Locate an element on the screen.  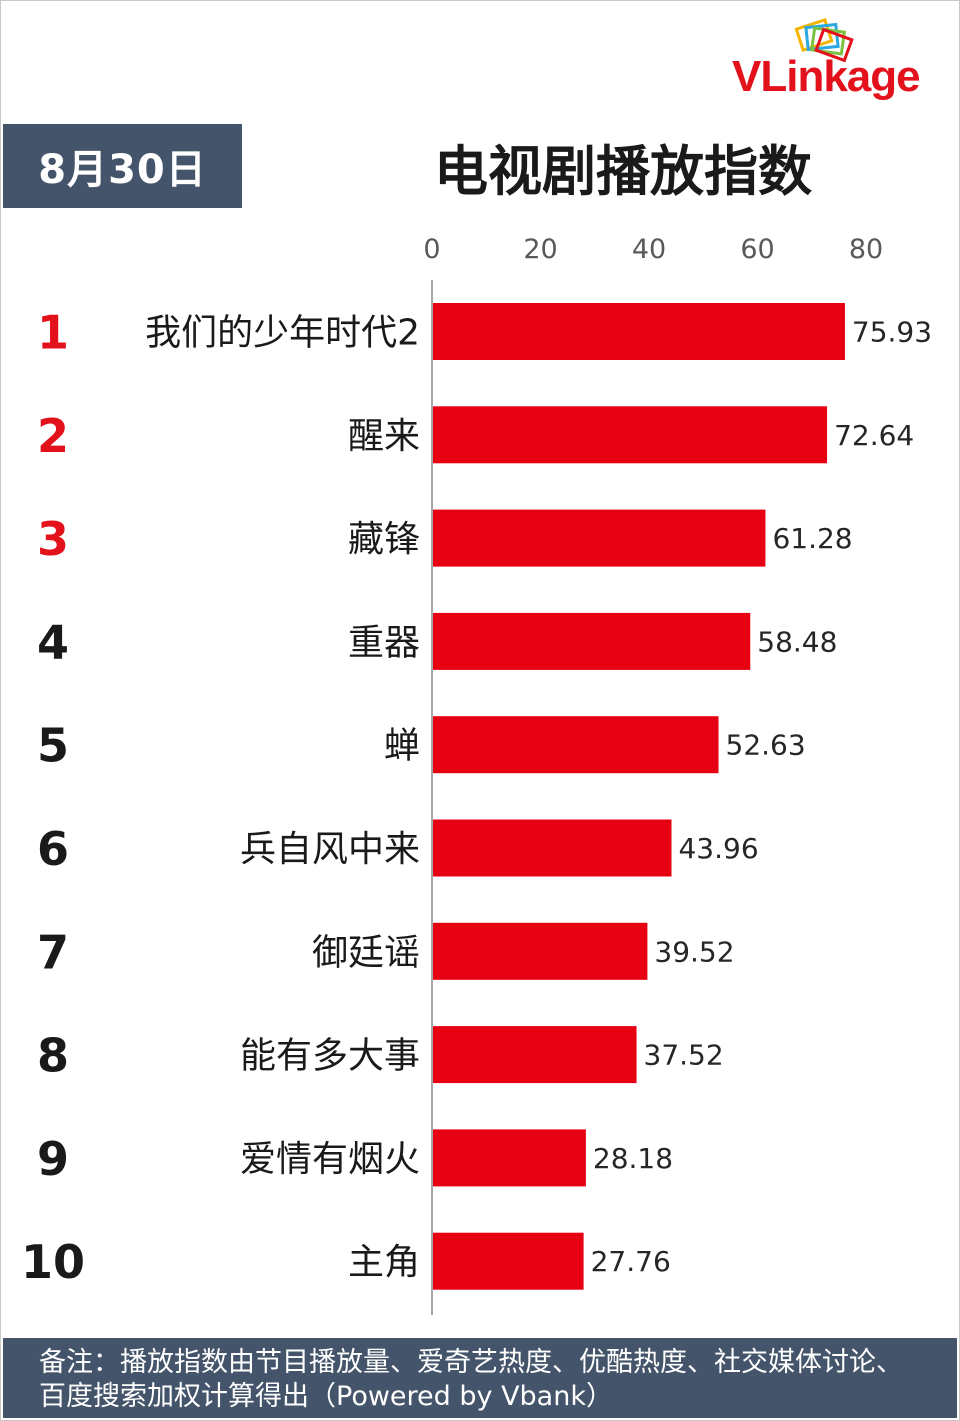
rank-number: 3 is located at coordinates (53, 539).